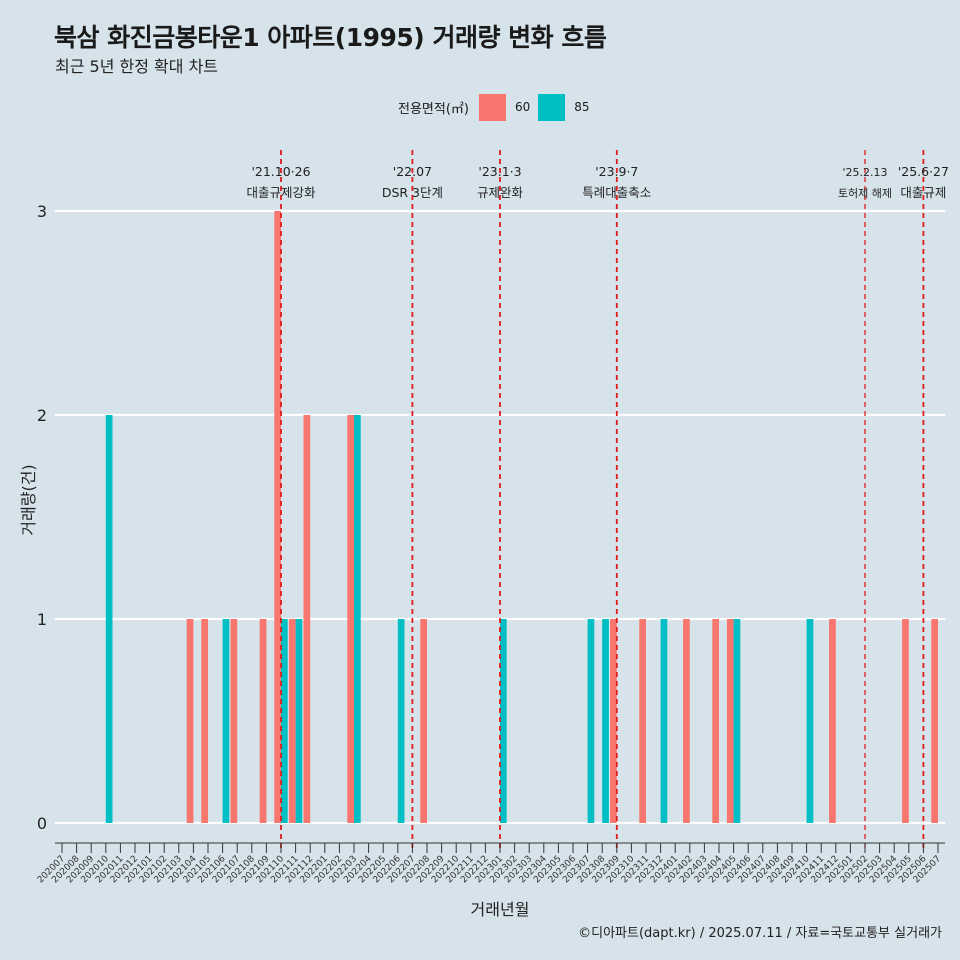  I want to click on event-date-202502: '25.2.13, so click(864, 172).